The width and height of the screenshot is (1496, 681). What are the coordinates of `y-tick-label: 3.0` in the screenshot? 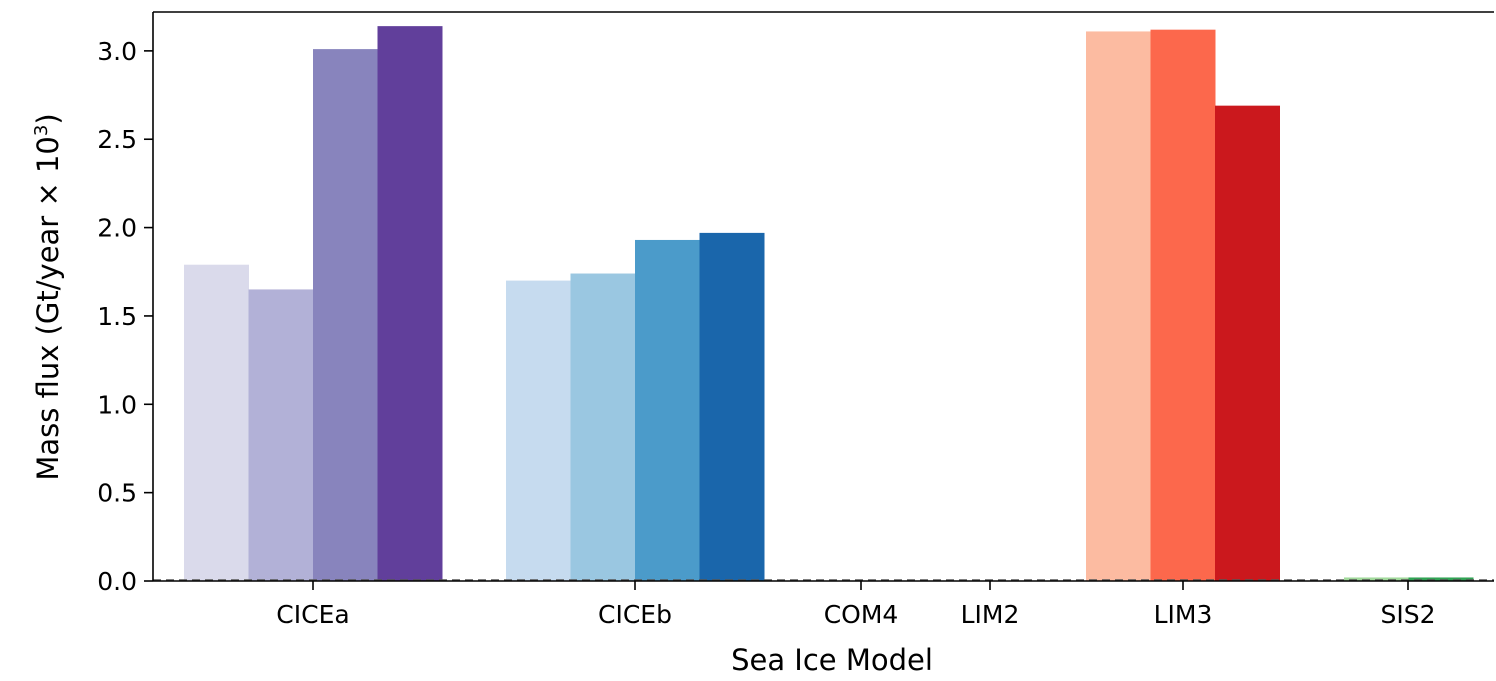 It's located at (117, 51).